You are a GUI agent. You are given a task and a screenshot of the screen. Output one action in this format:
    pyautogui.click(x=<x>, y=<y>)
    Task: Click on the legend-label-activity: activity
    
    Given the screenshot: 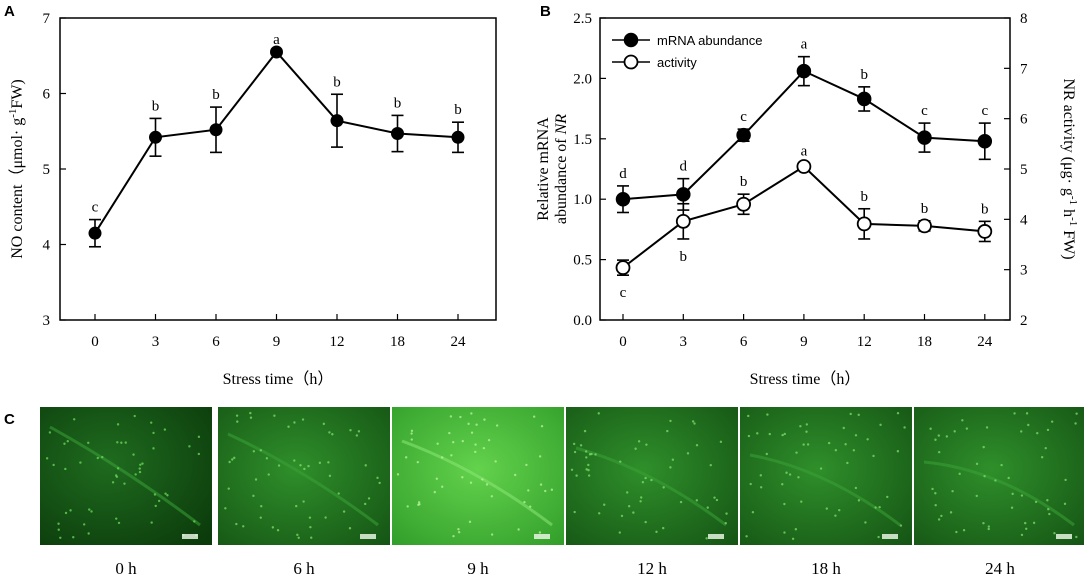 What is the action you would take?
    pyautogui.click(x=677, y=62)
    